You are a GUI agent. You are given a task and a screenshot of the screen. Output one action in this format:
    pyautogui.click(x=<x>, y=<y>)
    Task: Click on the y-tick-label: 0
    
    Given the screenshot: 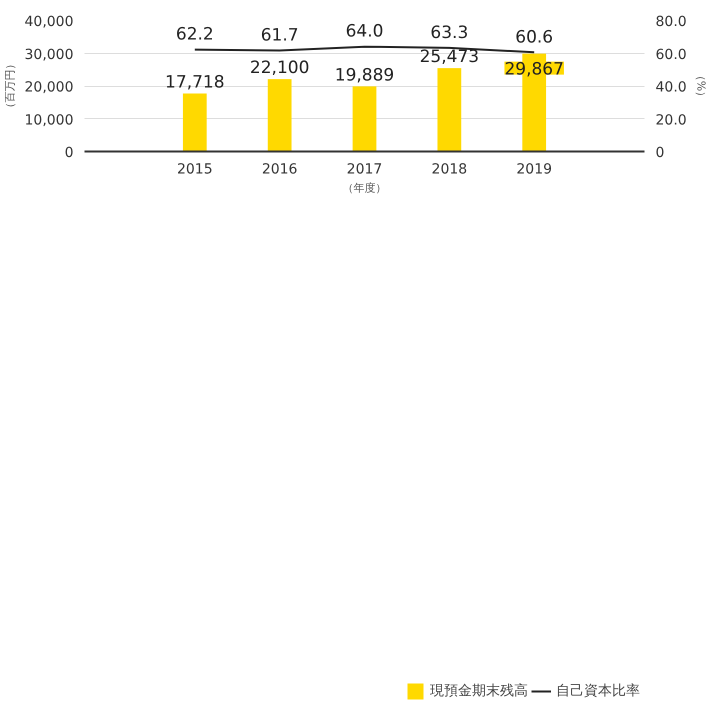 What is the action you would take?
    pyautogui.click(x=69, y=153)
    